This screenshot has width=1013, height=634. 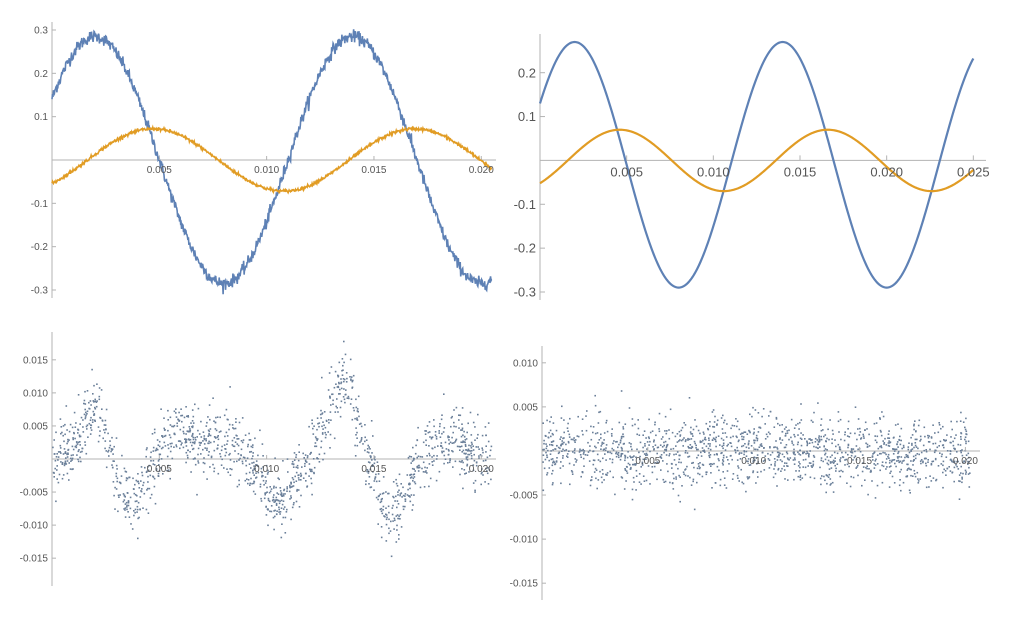 I want to click on x-tick-label: 0.010, so click(x=713, y=171).